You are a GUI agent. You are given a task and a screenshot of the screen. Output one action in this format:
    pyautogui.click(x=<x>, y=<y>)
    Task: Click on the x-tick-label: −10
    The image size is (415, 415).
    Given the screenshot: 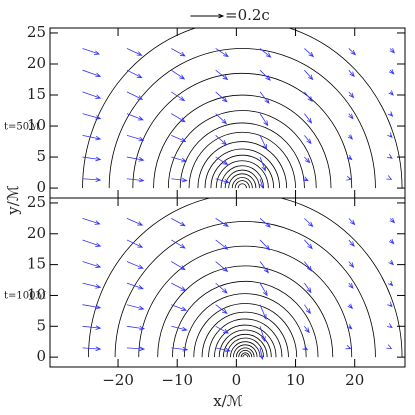 What is the action you would take?
    pyautogui.click(x=177, y=380)
    